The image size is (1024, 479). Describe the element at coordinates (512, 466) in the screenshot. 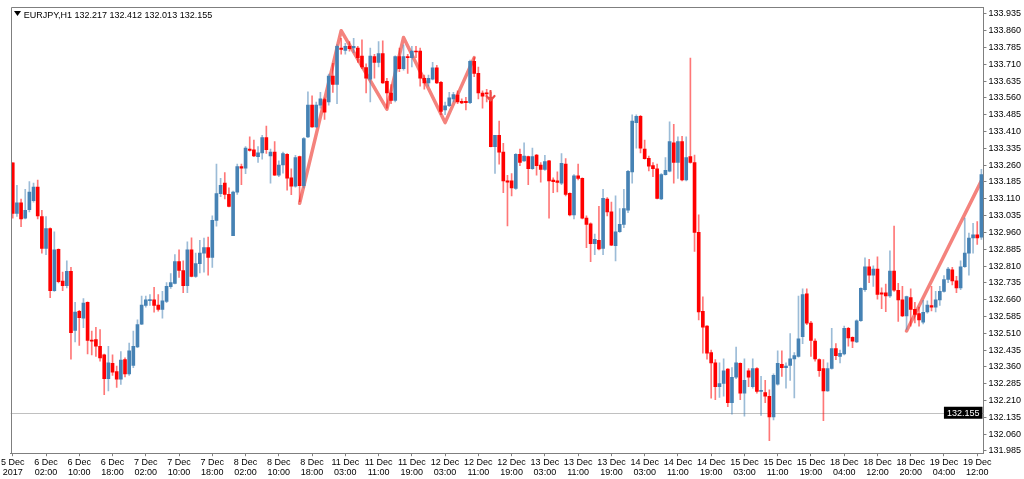

I see `x-tick-label: 12 Dec 19:00` at that location.